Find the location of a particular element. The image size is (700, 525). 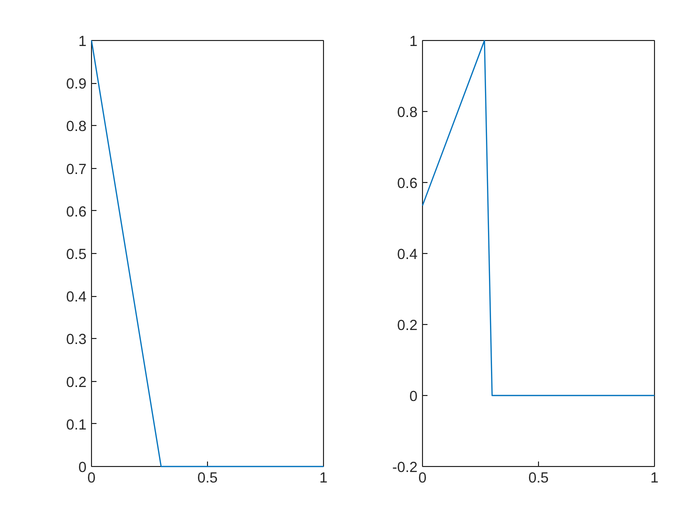

y-tick-label: 0.3 is located at coordinates (76, 340).